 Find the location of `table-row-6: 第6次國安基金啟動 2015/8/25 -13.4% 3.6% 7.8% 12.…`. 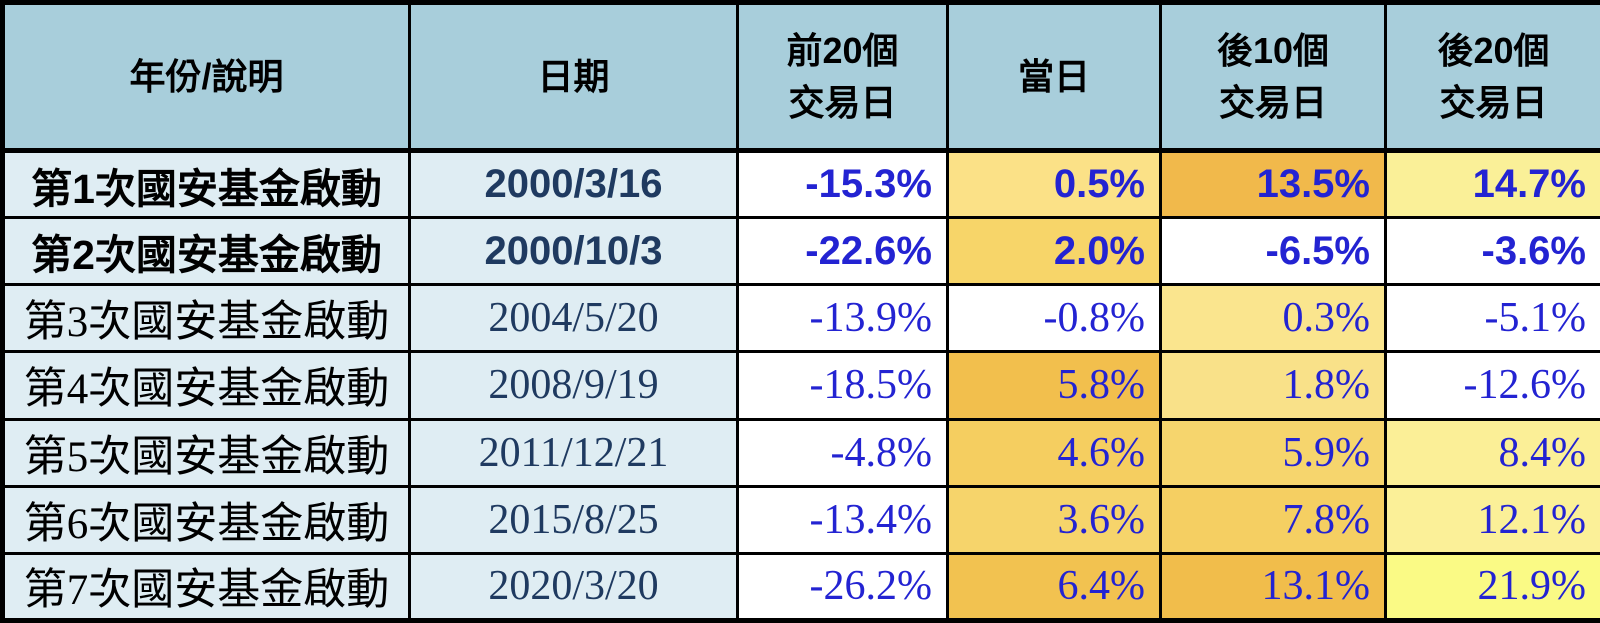

table-row-6: 第6次國安基金啟動 2015/8/25 -13.4% 3.6% 7.8% 12.… is located at coordinates (800, 519).